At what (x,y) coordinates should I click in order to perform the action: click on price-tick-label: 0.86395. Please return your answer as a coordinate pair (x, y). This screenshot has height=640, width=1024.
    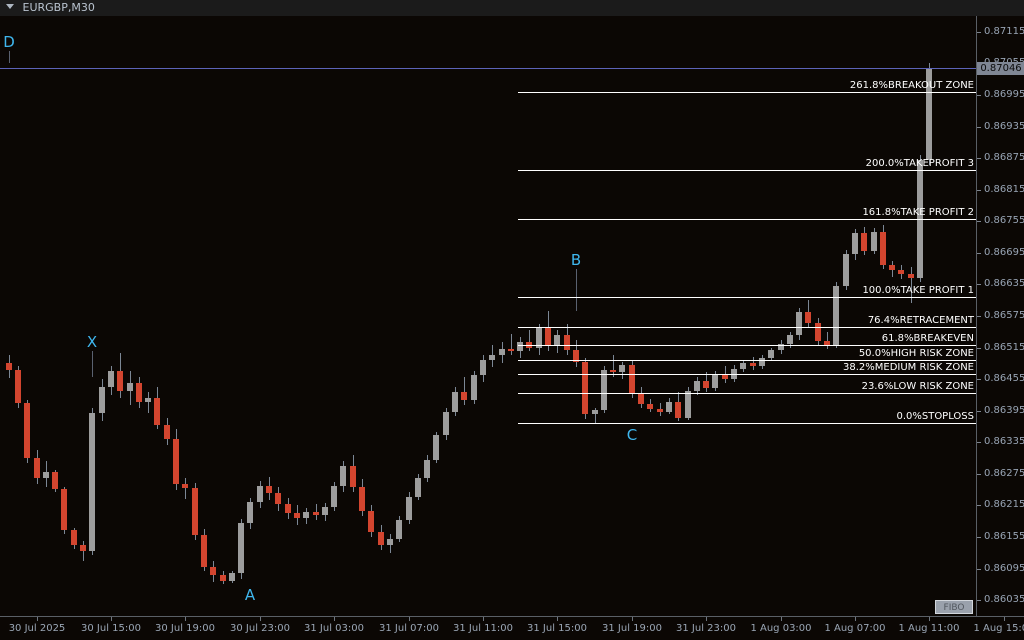
    Looking at the image, I should click on (1004, 410).